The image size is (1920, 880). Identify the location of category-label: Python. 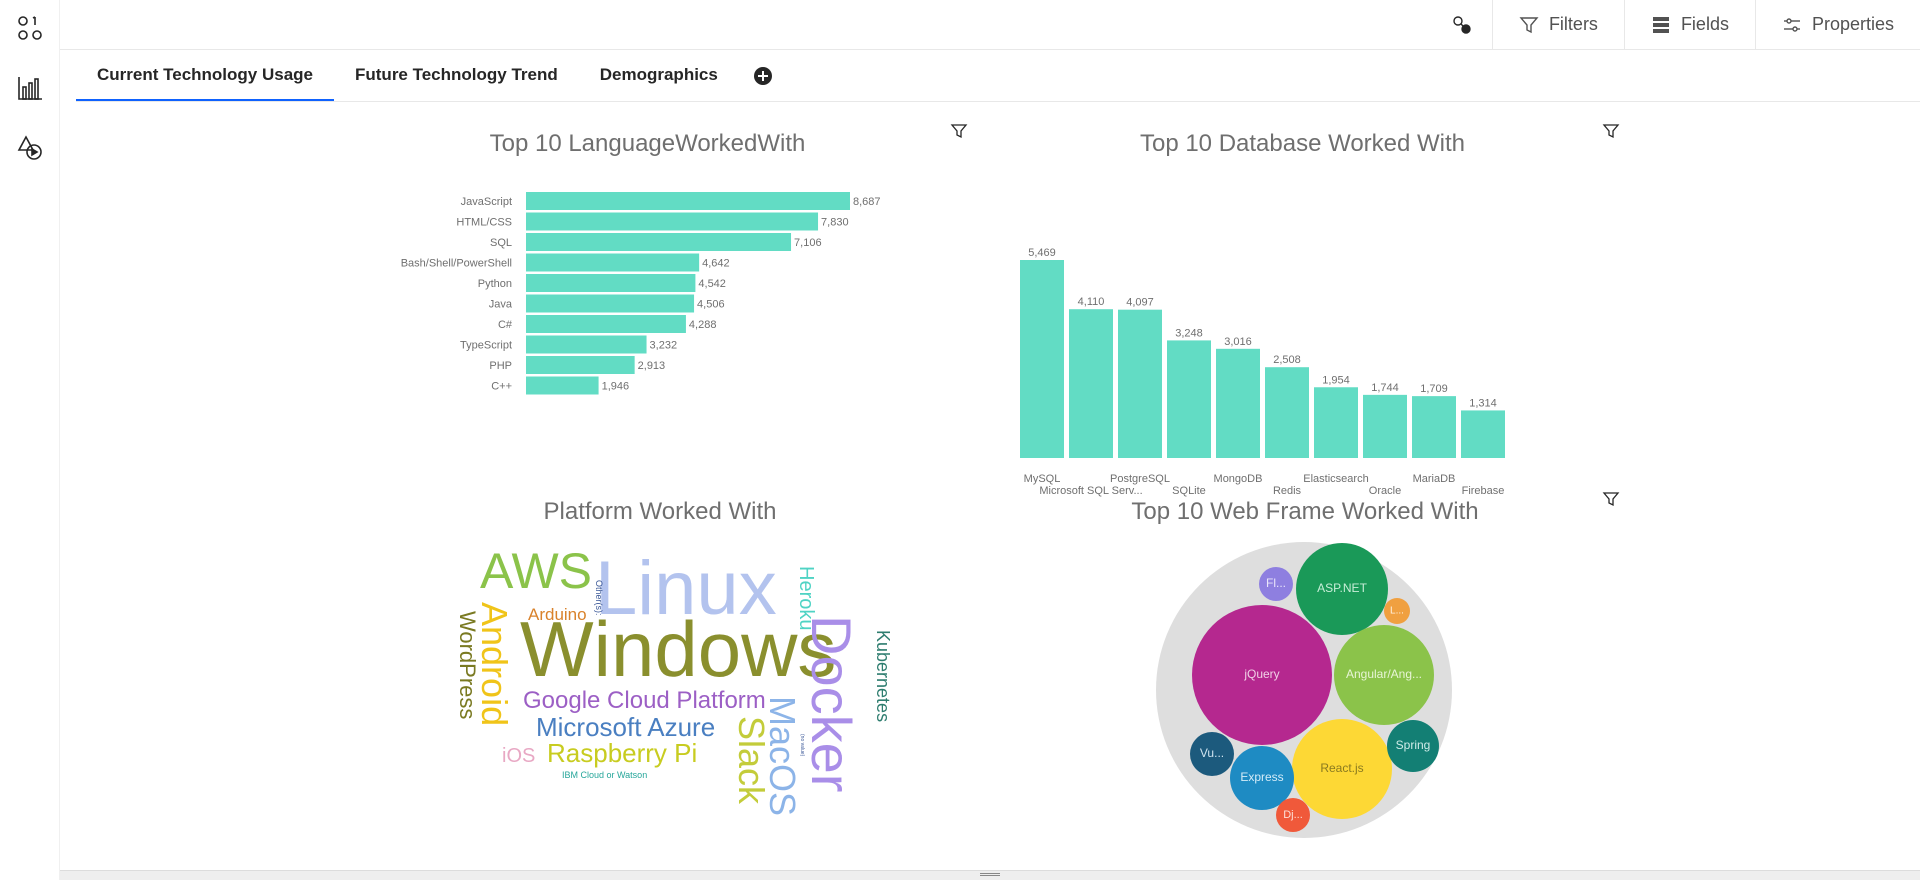
(495, 284).